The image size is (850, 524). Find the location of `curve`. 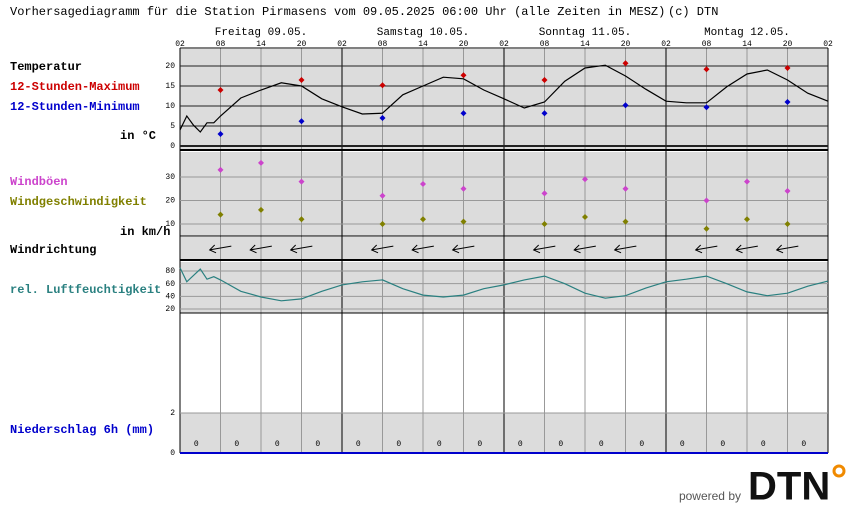

curve is located at coordinates (504, 98).